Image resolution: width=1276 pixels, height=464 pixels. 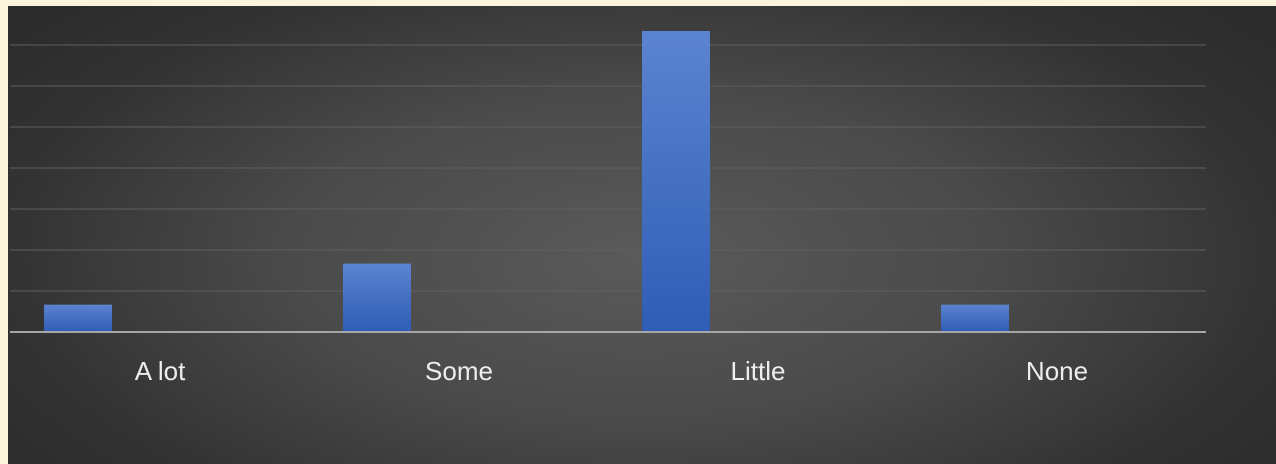 What do you see at coordinates (975, 318) in the screenshot?
I see `bar-none` at bounding box center [975, 318].